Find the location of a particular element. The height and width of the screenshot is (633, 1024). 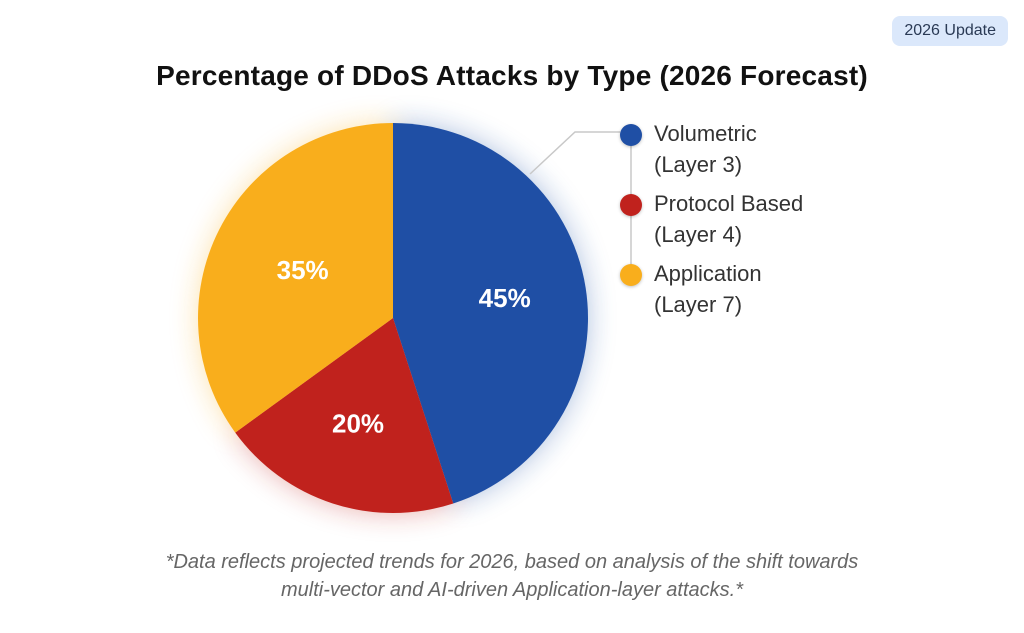

legend-label: Protocol Based (Layer 4) is located at coordinates (729, 219).